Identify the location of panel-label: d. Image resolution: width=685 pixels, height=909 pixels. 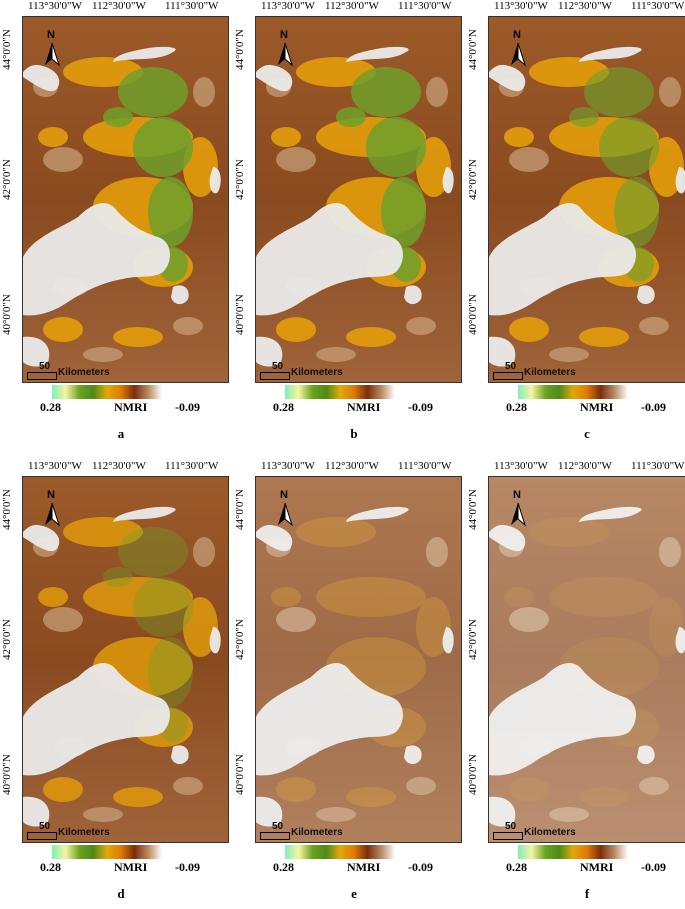
(121, 893).